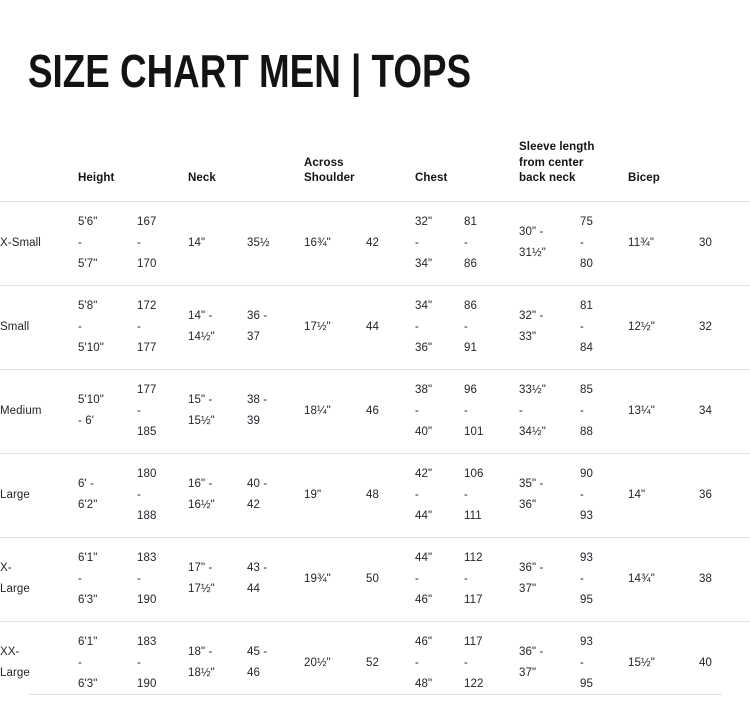 Image resolution: width=750 pixels, height=715 pixels. What do you see at coordinates (39, 326) in the screenshot?
I see `cell-size: Small` at bounding box center [39, 326].